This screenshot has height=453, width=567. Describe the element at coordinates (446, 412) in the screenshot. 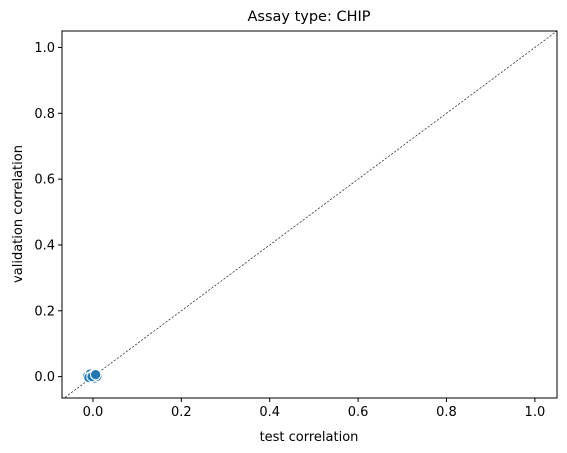

I see `x-tick-label: 0.8` at that location.